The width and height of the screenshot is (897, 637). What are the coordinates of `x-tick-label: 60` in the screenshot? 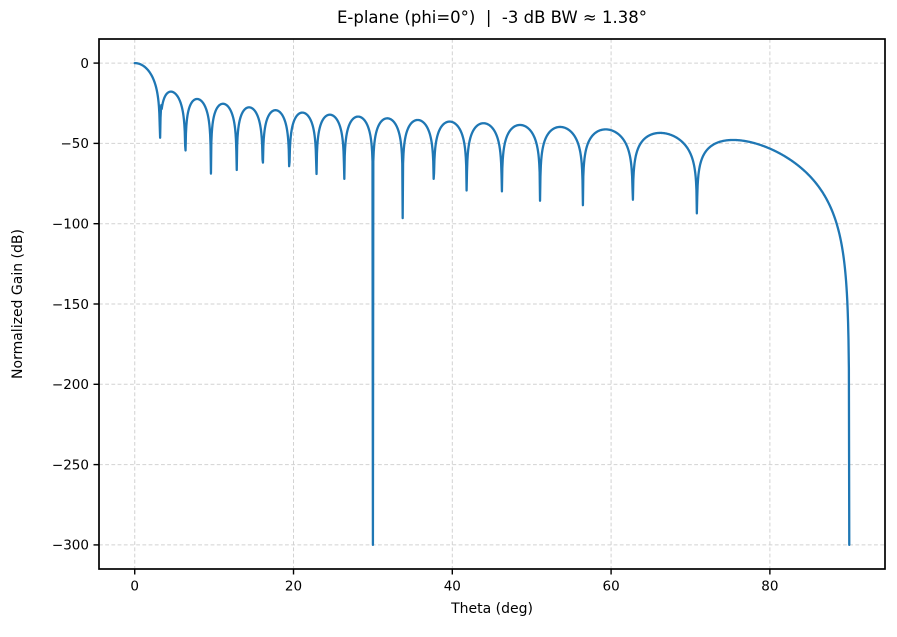 It's located at (610, 587).